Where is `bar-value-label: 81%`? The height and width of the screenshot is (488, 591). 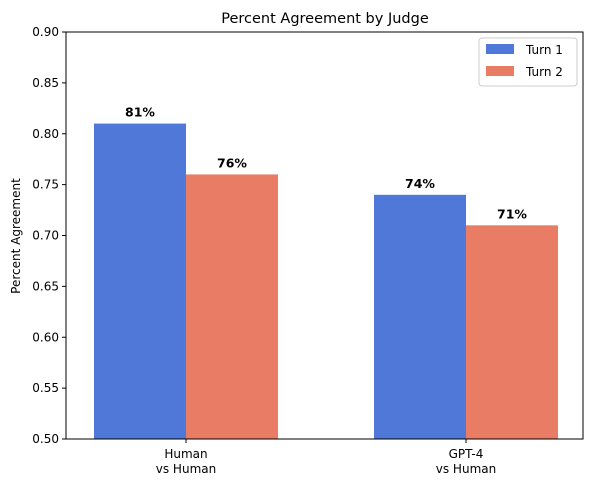 bar-value-label: 81% is located at coordinates (140, 112).